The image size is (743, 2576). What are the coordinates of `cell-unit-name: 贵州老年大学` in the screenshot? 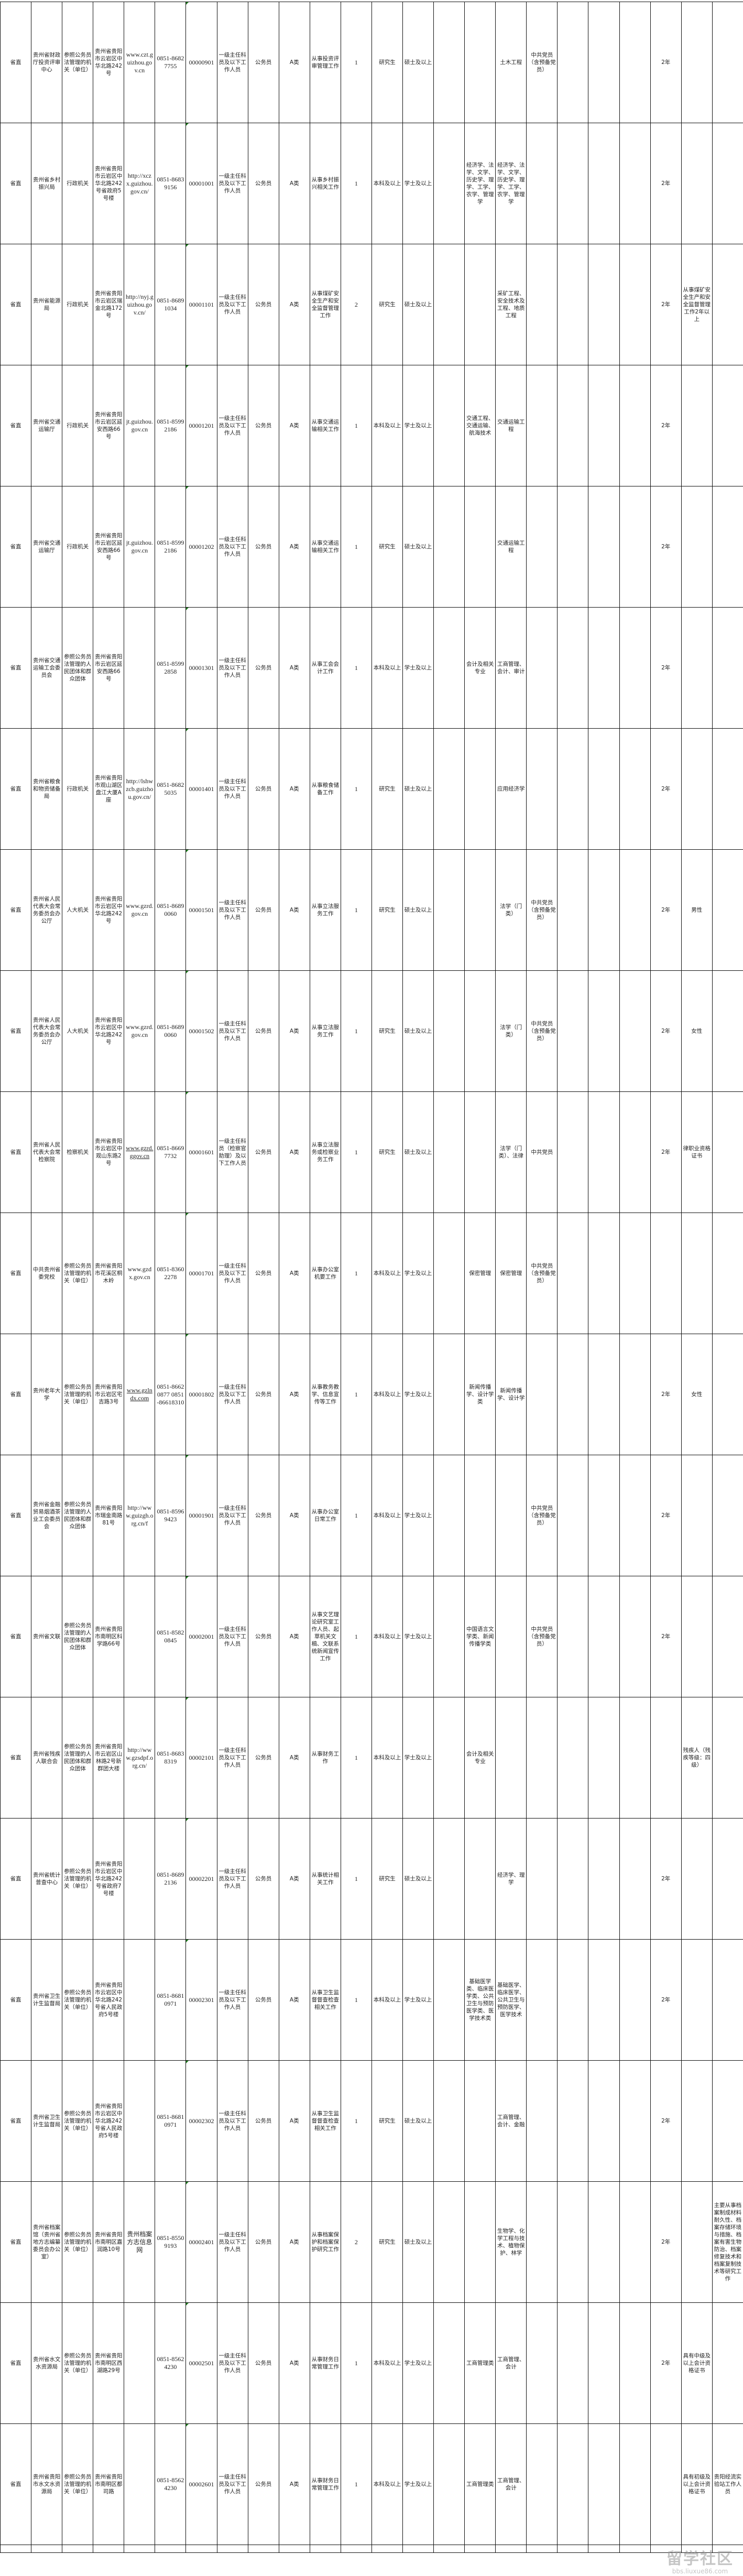 It's located at (47, 1394).